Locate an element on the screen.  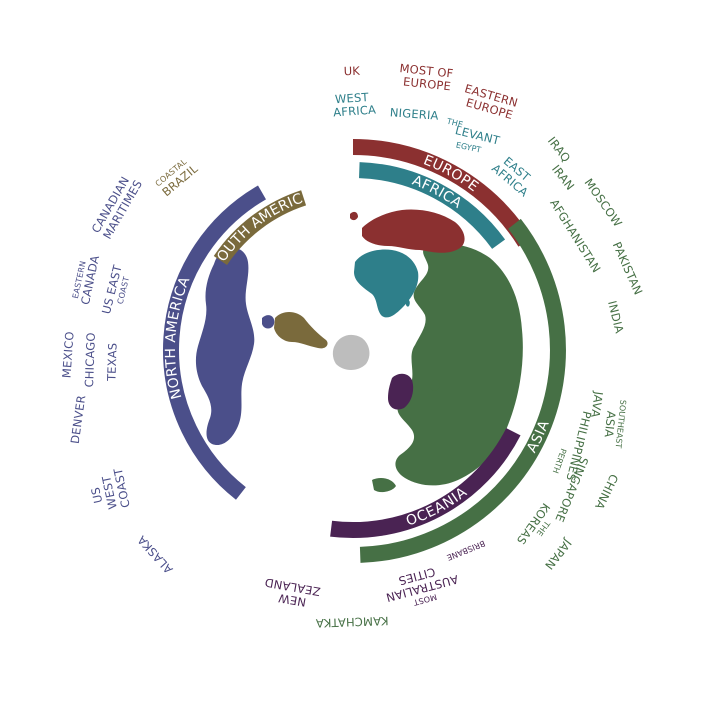
label-new-zealand: NEW ZEALAND is located at coordinates (291, 593).